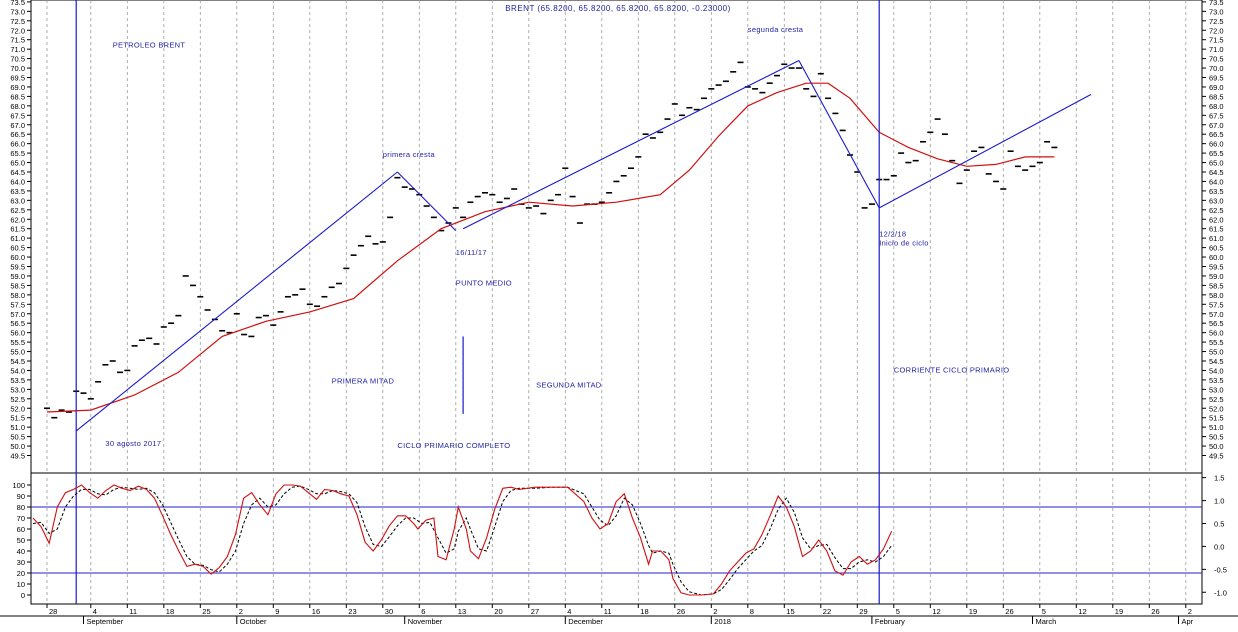 Image resolution: width=1238 pixels, height=632 pixels. Describe the element at coordinates (1216, 125) in the screenshot. I see `y-tick-label-right: 67.0` at that location.